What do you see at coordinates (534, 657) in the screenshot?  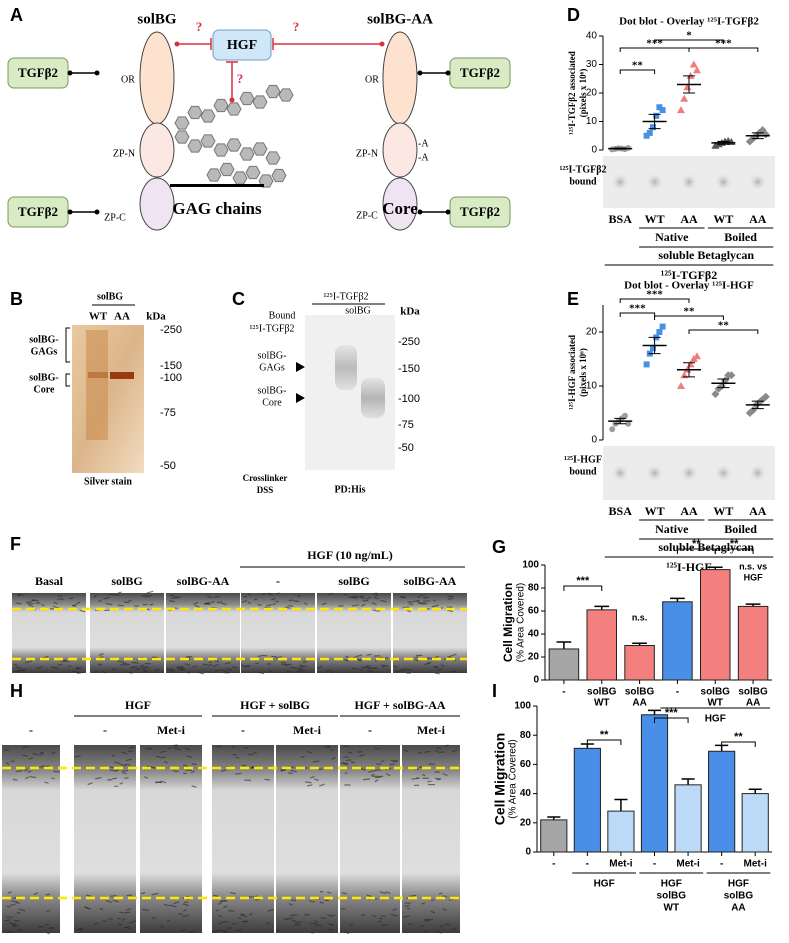 I see `y-tick-label: 20` at bounding box center [534, 657].